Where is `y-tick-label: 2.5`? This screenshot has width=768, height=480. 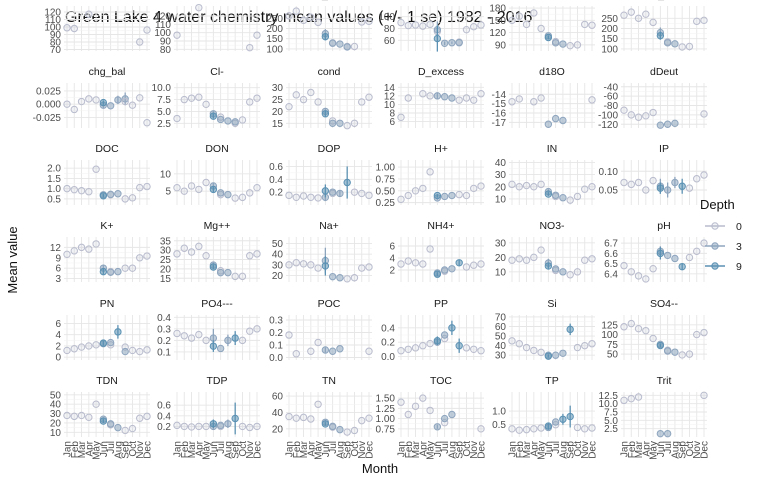 y-tick-label: 2.5 is located at coordinates (164, 124).